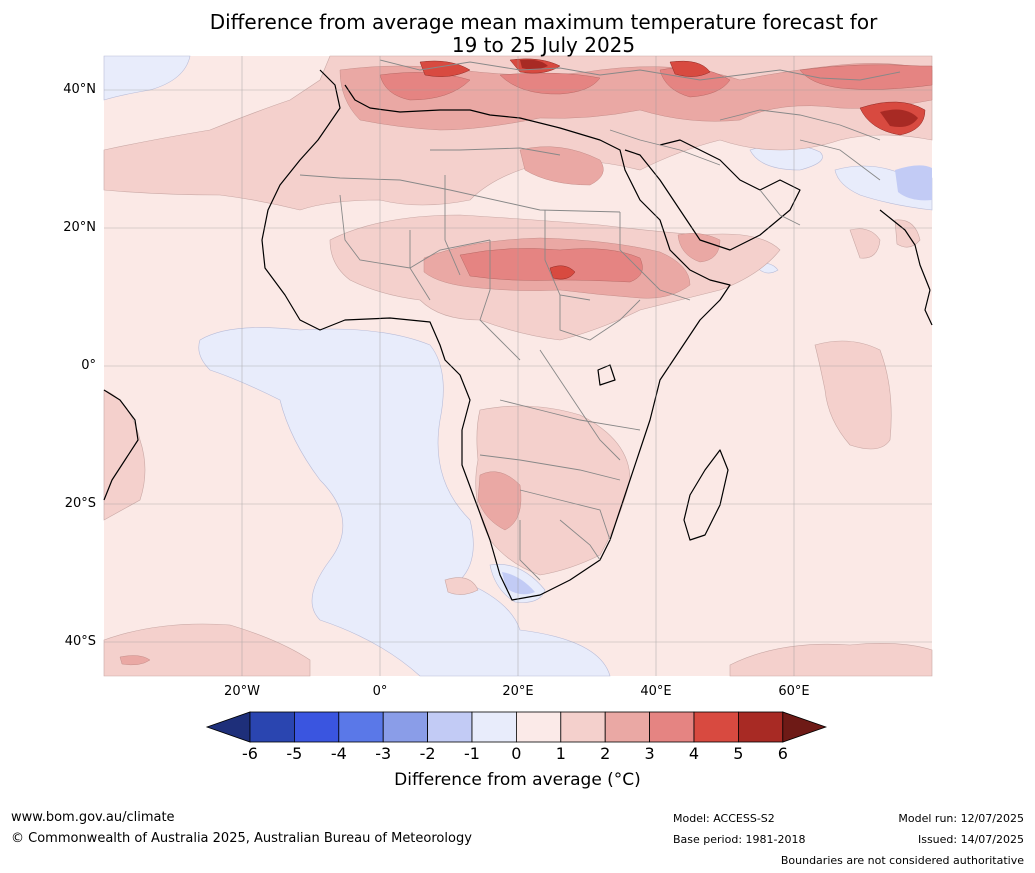 The height and width of the screenshot is (873, 1035). Describe the element at coordinates (79, 227) in the screenshot. I see `lat-label-20n: 20°N` at that location.